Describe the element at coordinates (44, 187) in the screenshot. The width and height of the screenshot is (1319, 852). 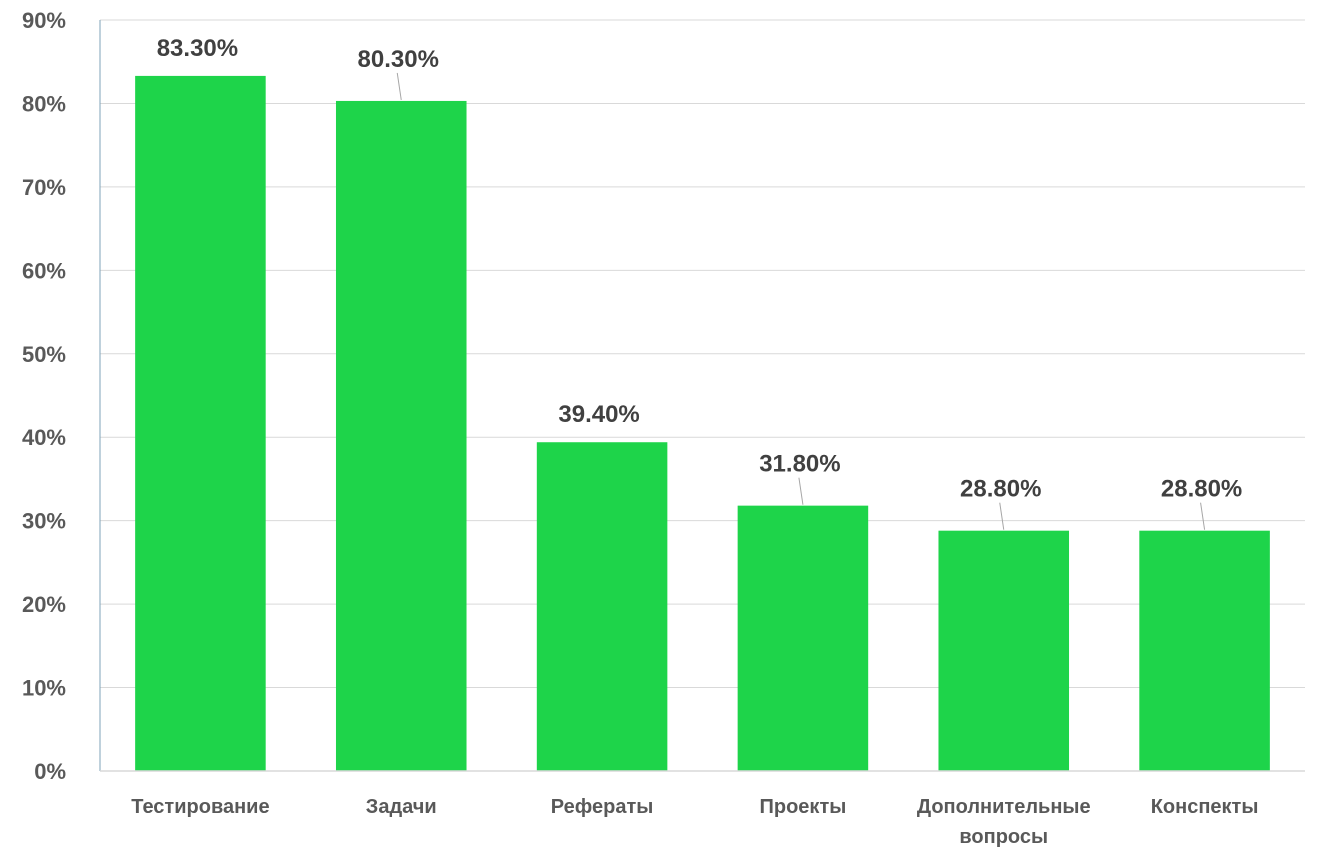
I see `y-tick-label: 70%` at that location.